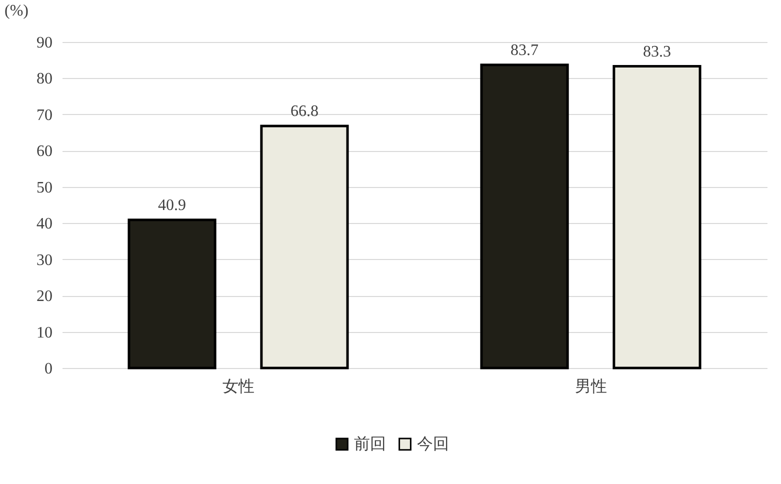 Image resolution: width=781 pixels, height=484 pixels. Describe the element at coordinates (656, 51) in the screenshot. I see `data-label: 83.3` at that location.